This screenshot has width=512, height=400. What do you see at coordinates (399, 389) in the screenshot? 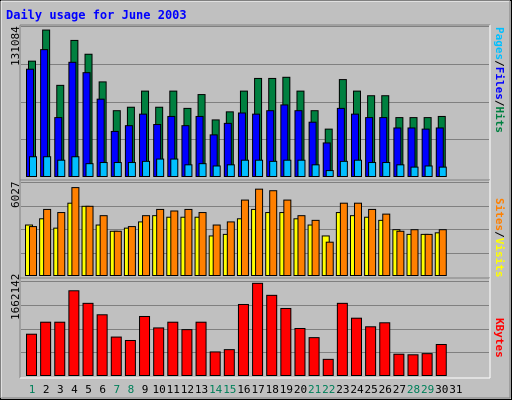
I see `day-label: 27` at bounding box center [399, 389].